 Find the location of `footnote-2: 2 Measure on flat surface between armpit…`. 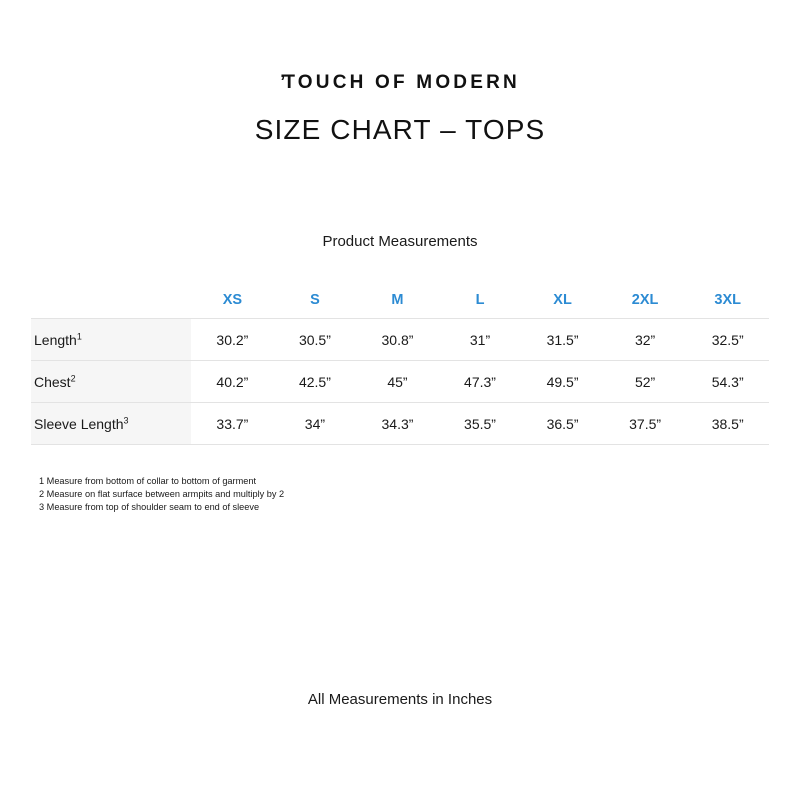

footnote-2: 2 Measure on flat surface between armpit… is located at coordinates (162, 494).